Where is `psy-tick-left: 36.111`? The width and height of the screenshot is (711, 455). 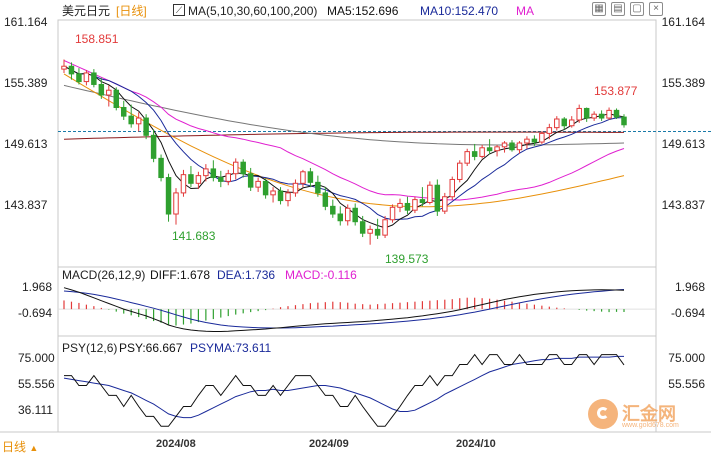
psy-tick-left: 36.111 is located at coordinates (35, 410).